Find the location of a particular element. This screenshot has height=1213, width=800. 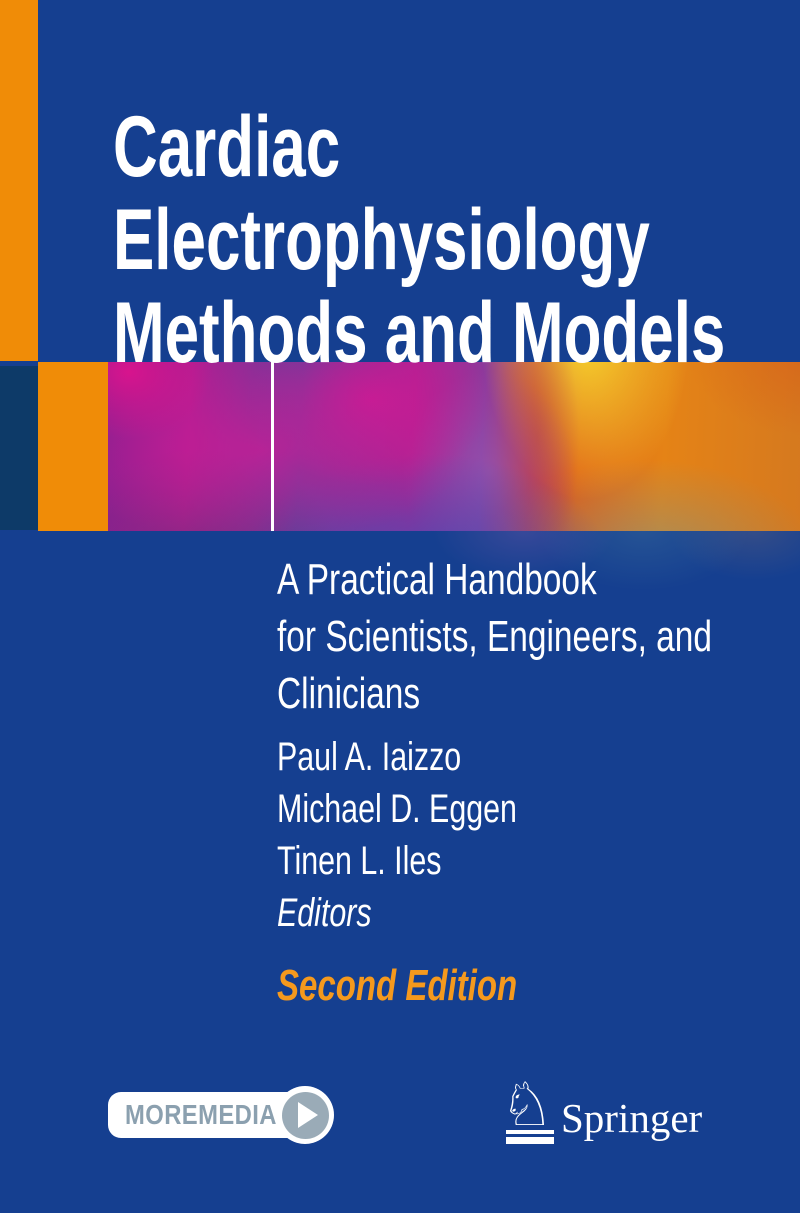

subtitle-line: A Practical Handbook is located at coordinates (437, 579).